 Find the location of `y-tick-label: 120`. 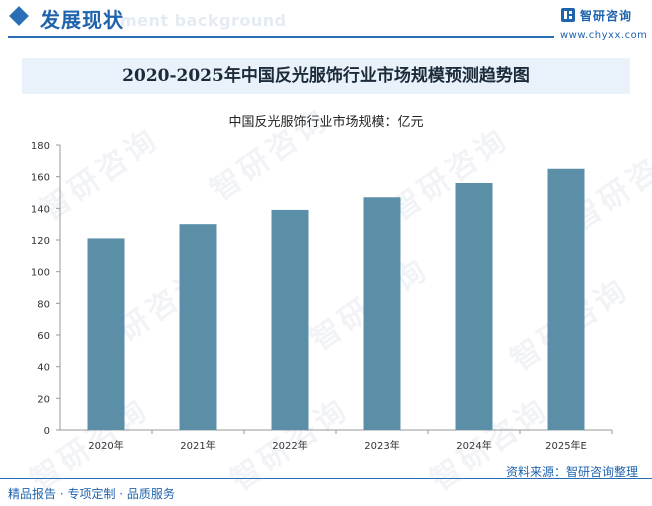

y-tick-label: 120 is located at coordinates (40, 241).